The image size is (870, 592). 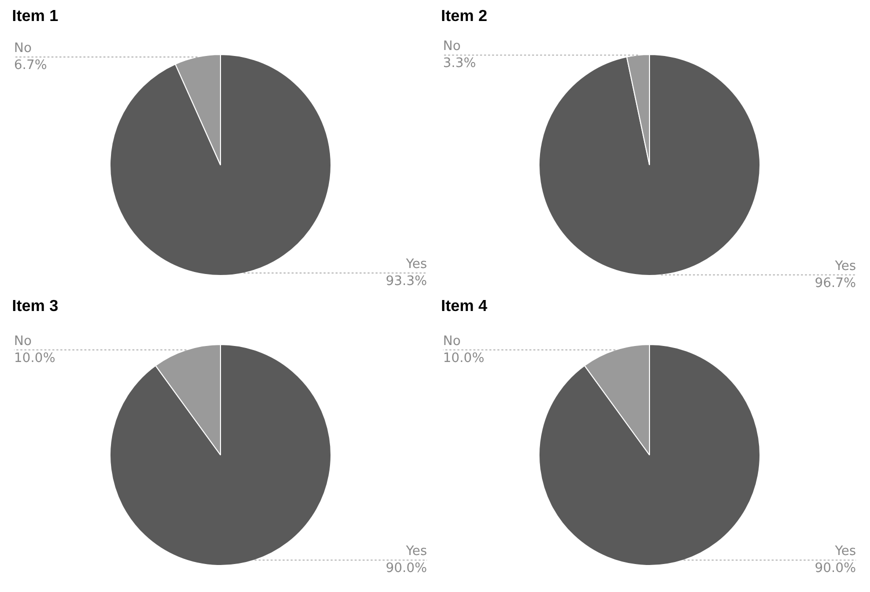 What do you see at coordinates (835, 283) in the screenshot?
I see `data-label: 96.7%` at bounding box center [835, 283].